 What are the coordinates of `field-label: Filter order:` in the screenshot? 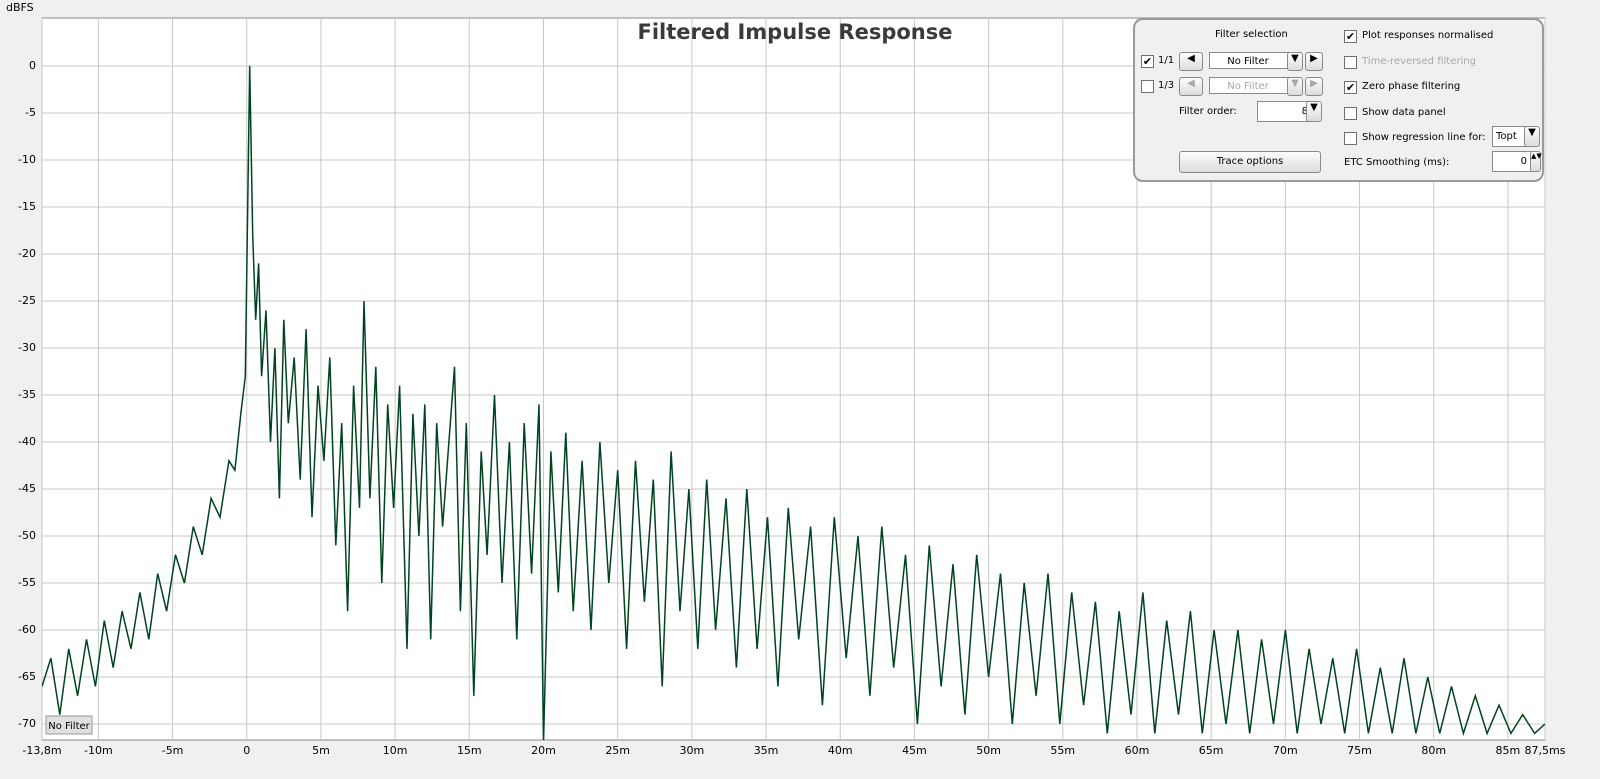 It's located at (1208, 111).